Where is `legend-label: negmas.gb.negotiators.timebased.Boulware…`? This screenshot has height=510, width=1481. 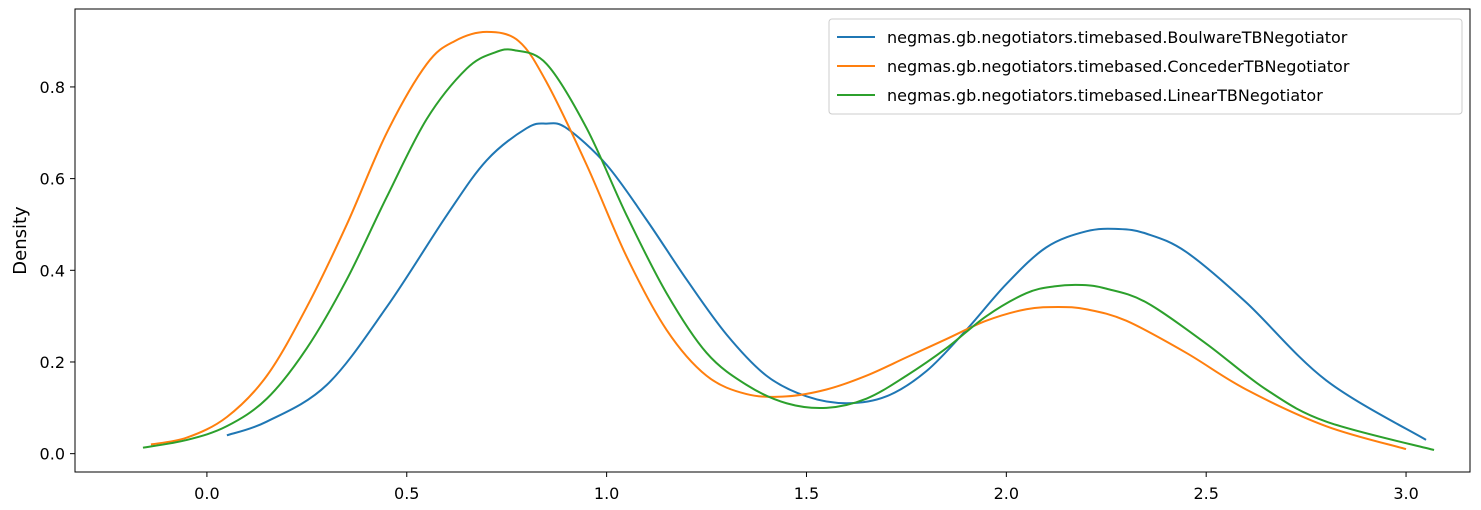
legend-label: negmas.gb.negotiators.timebased.Boulware… is located at coordinates (1117, 37).